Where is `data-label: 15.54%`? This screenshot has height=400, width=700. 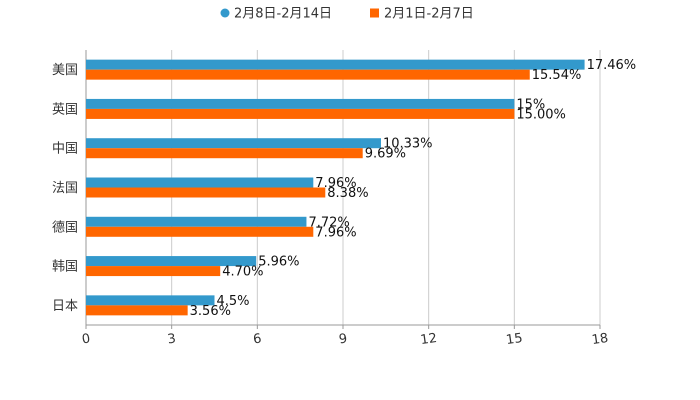 data-label: 15.54% is located at coordinates (557, 75).